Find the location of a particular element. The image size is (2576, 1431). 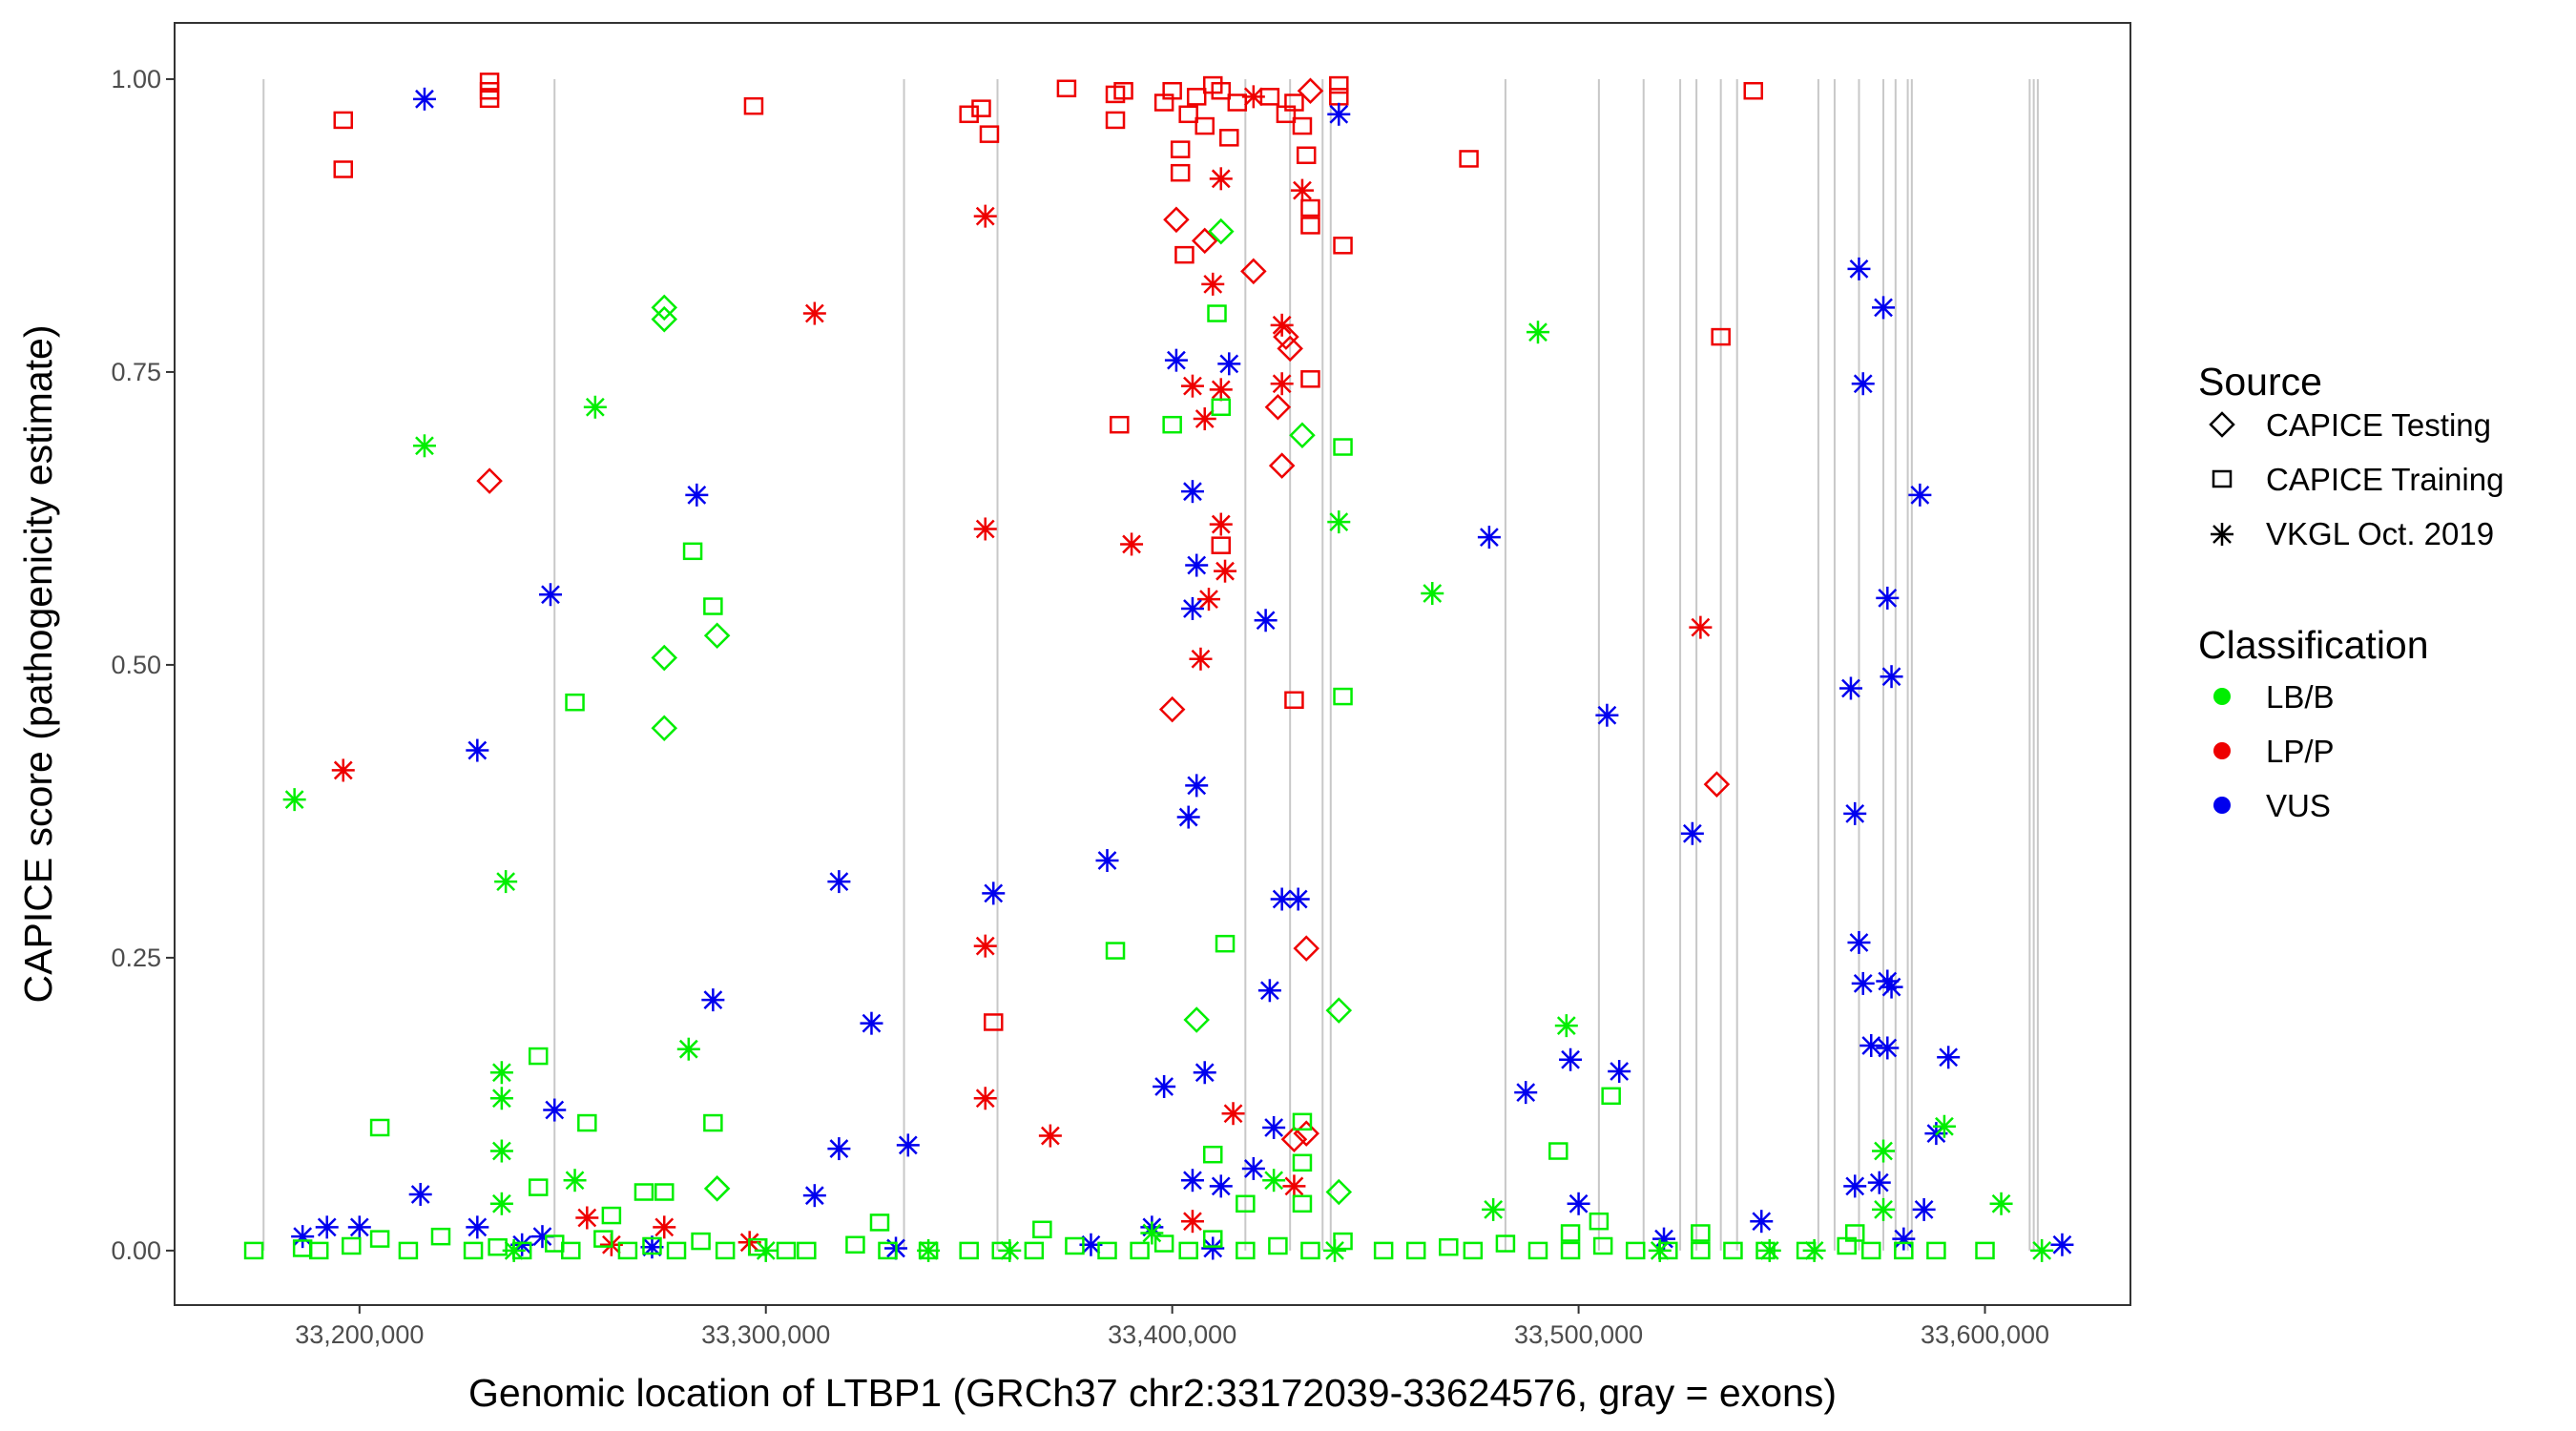

x-tick-label: 33,500,000 is located at coordinates (1578, 1334).